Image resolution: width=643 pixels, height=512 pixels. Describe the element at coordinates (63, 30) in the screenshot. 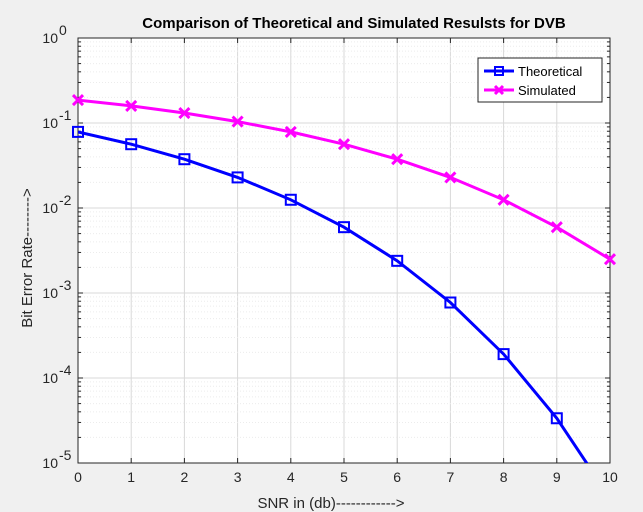

I see `y-tick-exponent: 0` at that location.